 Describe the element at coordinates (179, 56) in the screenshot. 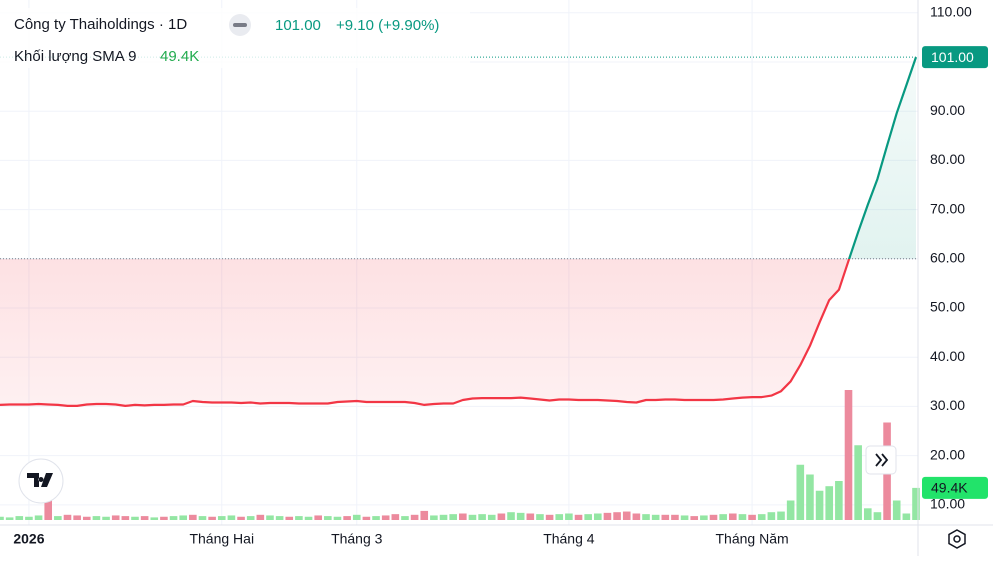

I see `volume-sma-value: 49.4K` at that location.